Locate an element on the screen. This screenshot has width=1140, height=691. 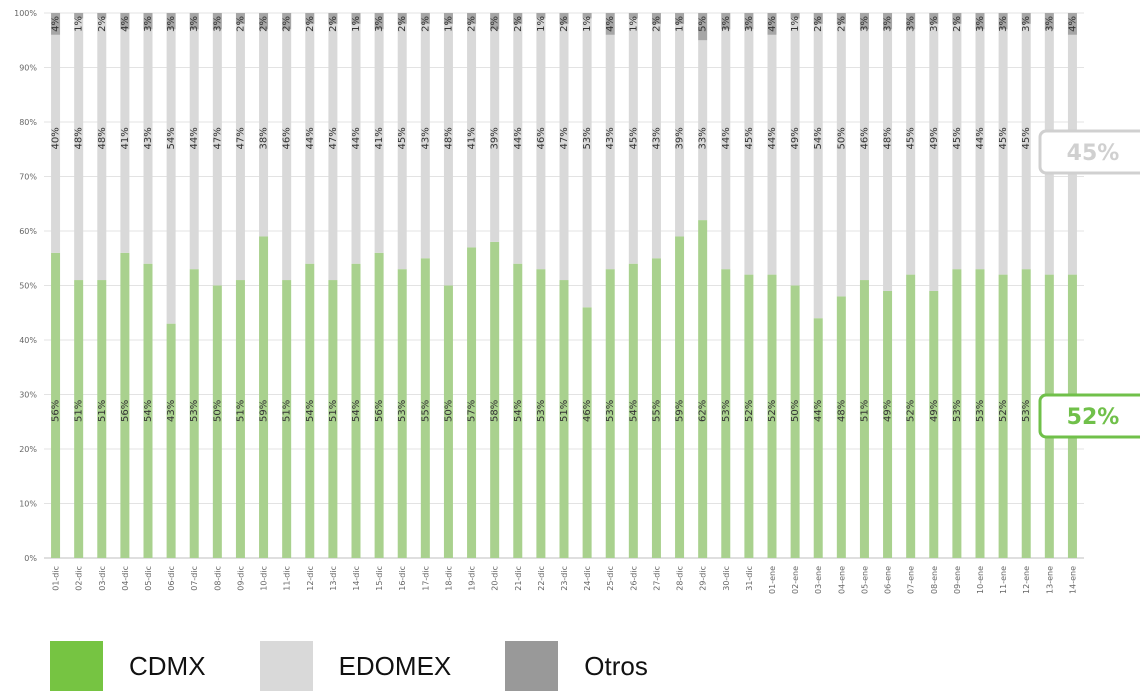
x-tick-label: 15-dic is located at coordinates (379, 578).